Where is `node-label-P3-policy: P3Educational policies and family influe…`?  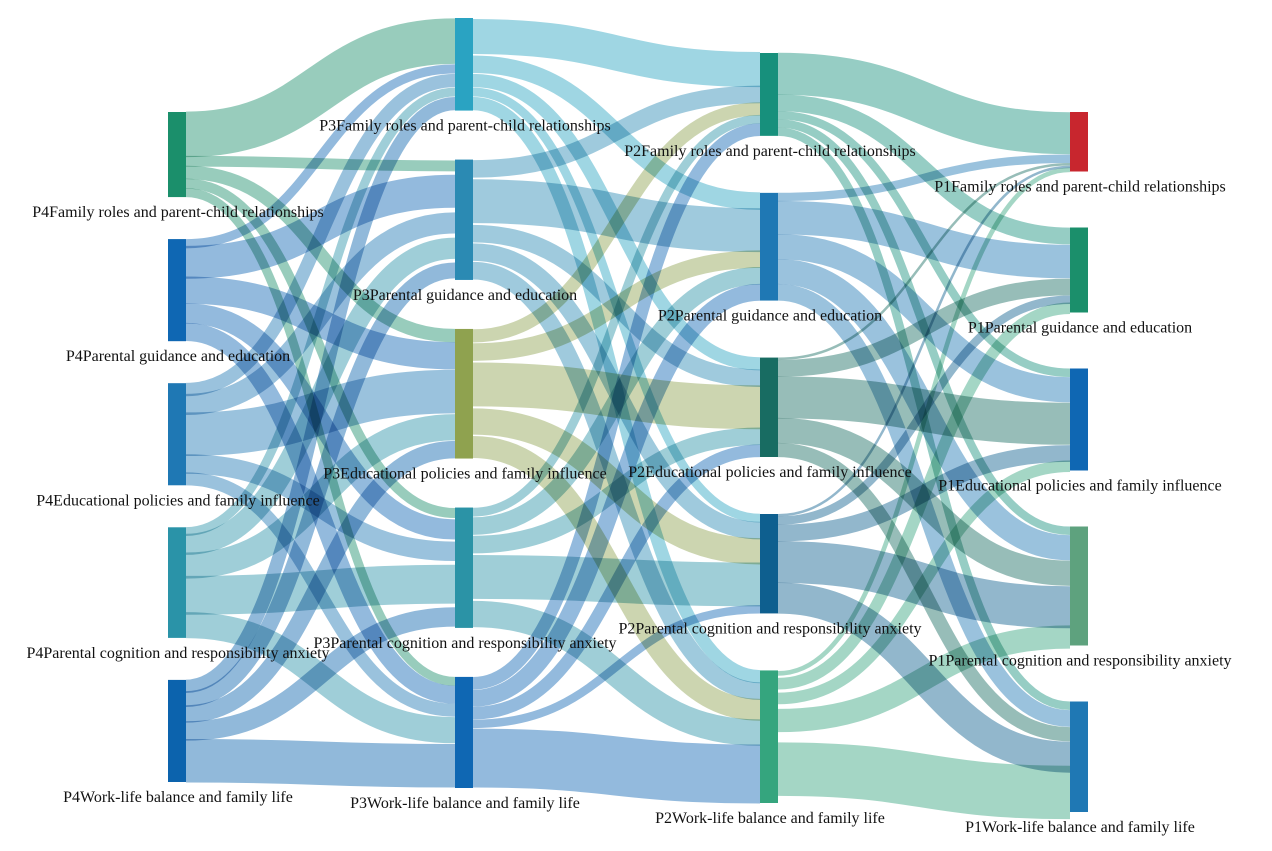 node-label-P3-policy: P3Educational policies and family influe… is located at coordinates (464, 474).